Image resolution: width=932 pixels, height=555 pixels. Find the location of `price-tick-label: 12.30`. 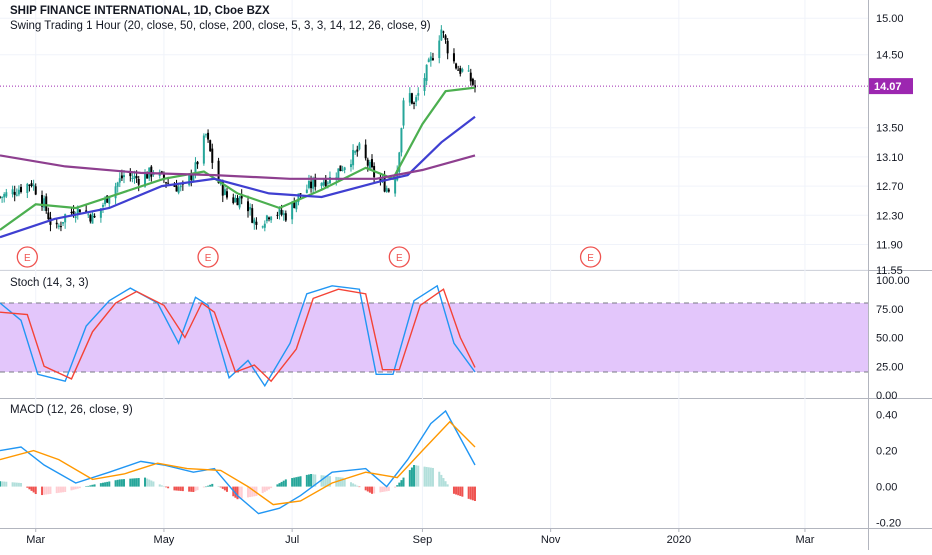

price-tick-label: 12.30 is located at coordinates (890, 216).